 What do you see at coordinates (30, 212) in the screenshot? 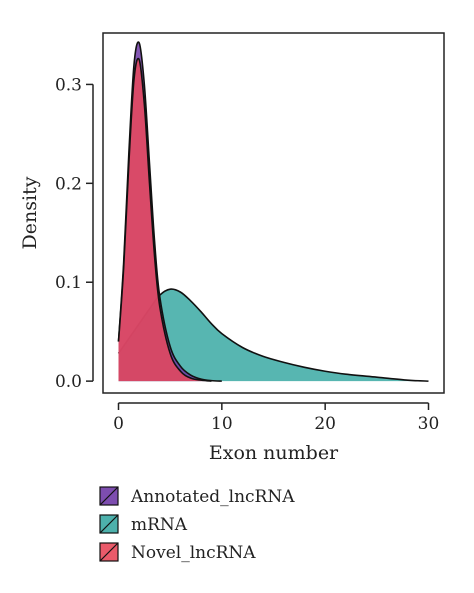
I see `y-axis-label: Density` at bounding box center [30, 212].